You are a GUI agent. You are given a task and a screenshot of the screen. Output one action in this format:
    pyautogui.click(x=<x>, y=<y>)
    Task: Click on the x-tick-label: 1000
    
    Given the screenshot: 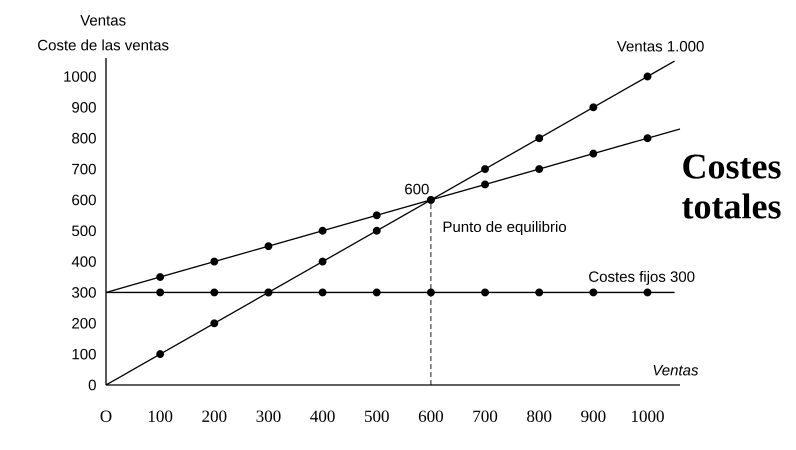 What is the action you would take?
    pyautogui.click(x=648, y=416)
    